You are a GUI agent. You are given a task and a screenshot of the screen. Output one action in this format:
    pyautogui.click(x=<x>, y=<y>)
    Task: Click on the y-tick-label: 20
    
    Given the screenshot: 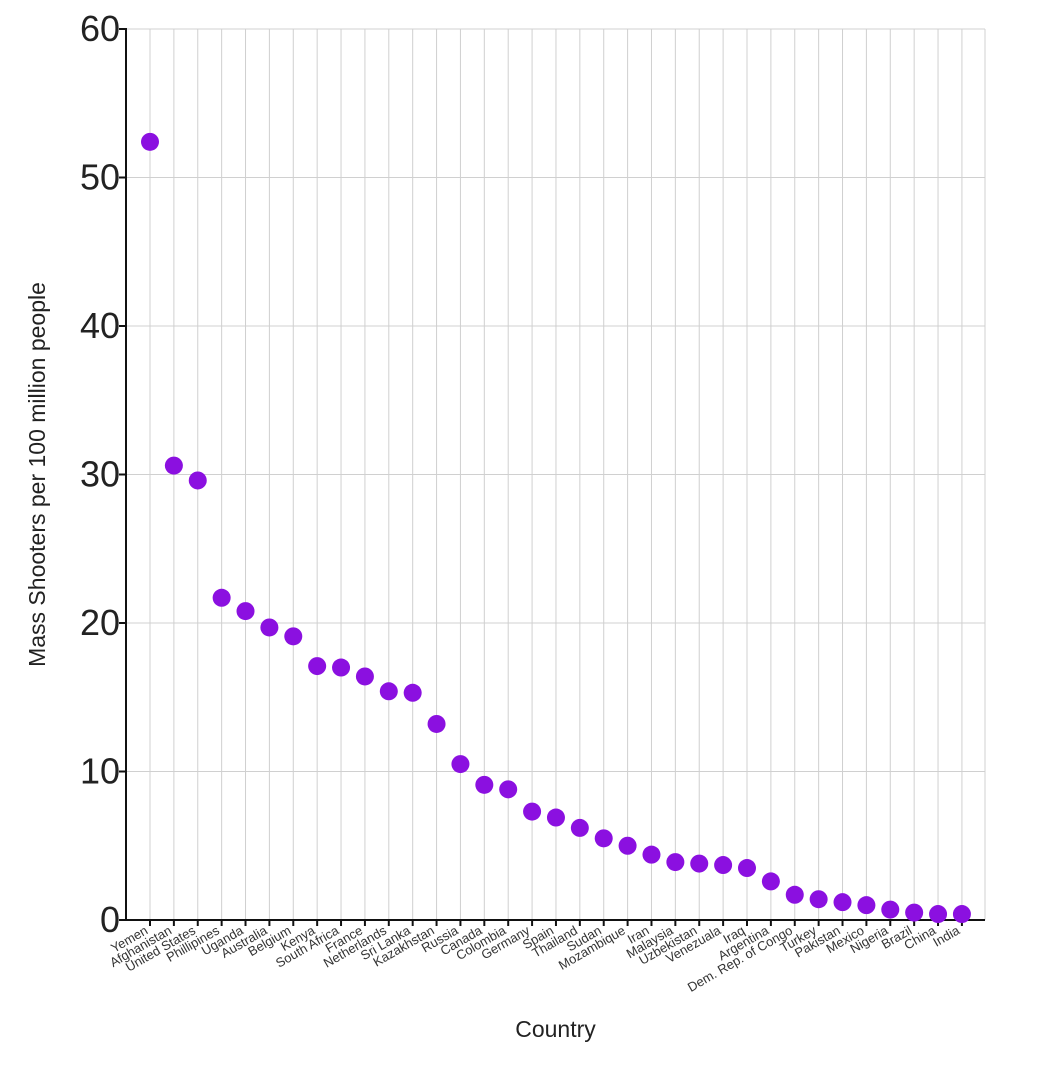 What is the action you would take?
    pyautogui.click(x=100, y=622)
    